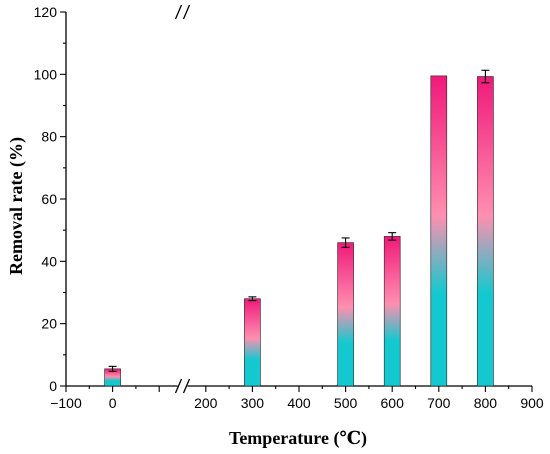  What do you see at coordinates (16, 206) in the screenshot?
I see `y-axis-title: Removal rate (%)` at bounding box center [16, 206].